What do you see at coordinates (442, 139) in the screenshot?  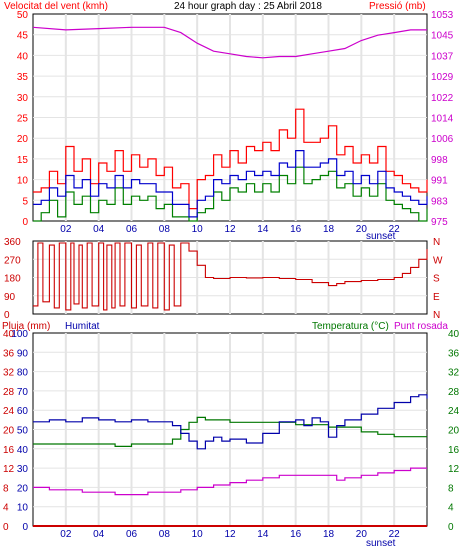 I see `pressure-tick-label: 1006` at bounding box center [442, 139].